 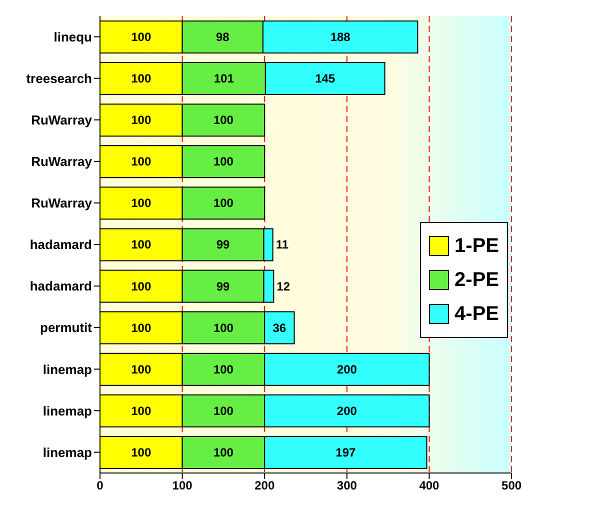 What do you see at coordinates (264, 485) in the screenshot?
I see `x-tick-label: 200` at bounding box center [264, 485].